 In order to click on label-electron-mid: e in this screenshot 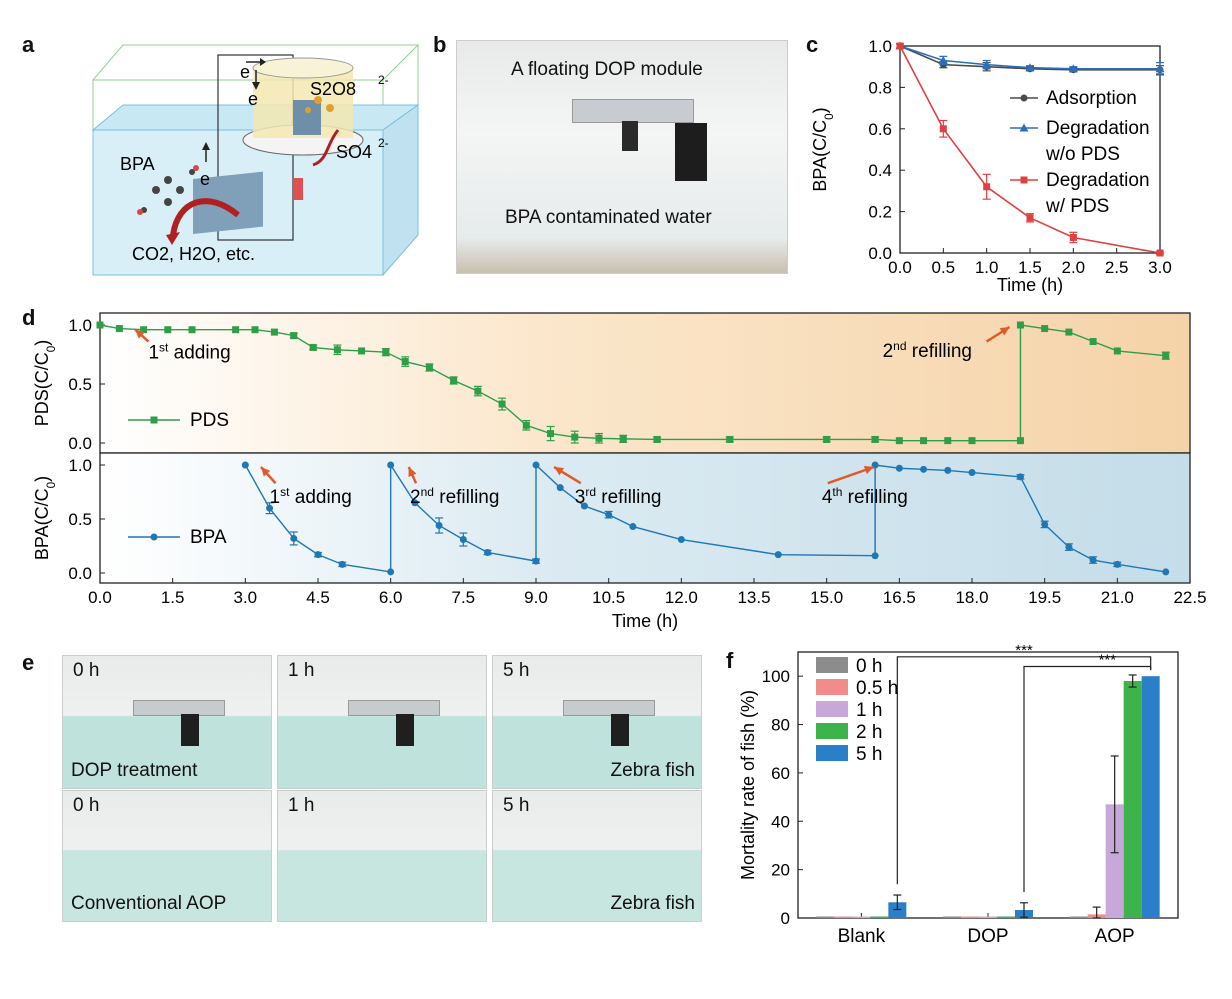, I will do `click(253, 99)`.